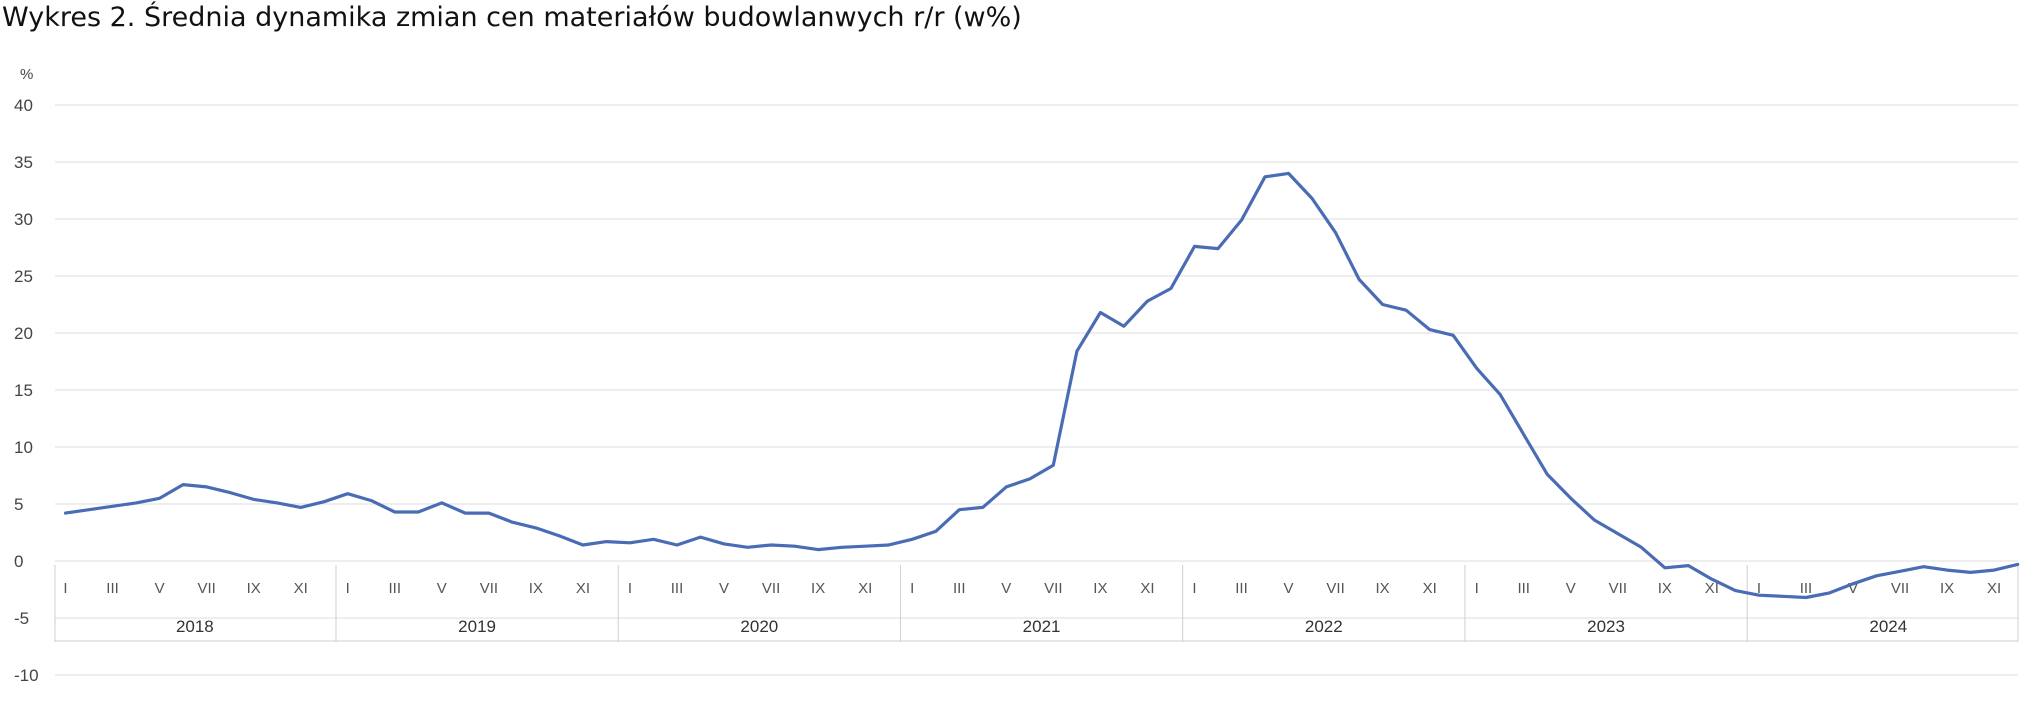 This screenshot has width=2031, height=708. I want to click on y-tick-label: 30, so click(23, 219).